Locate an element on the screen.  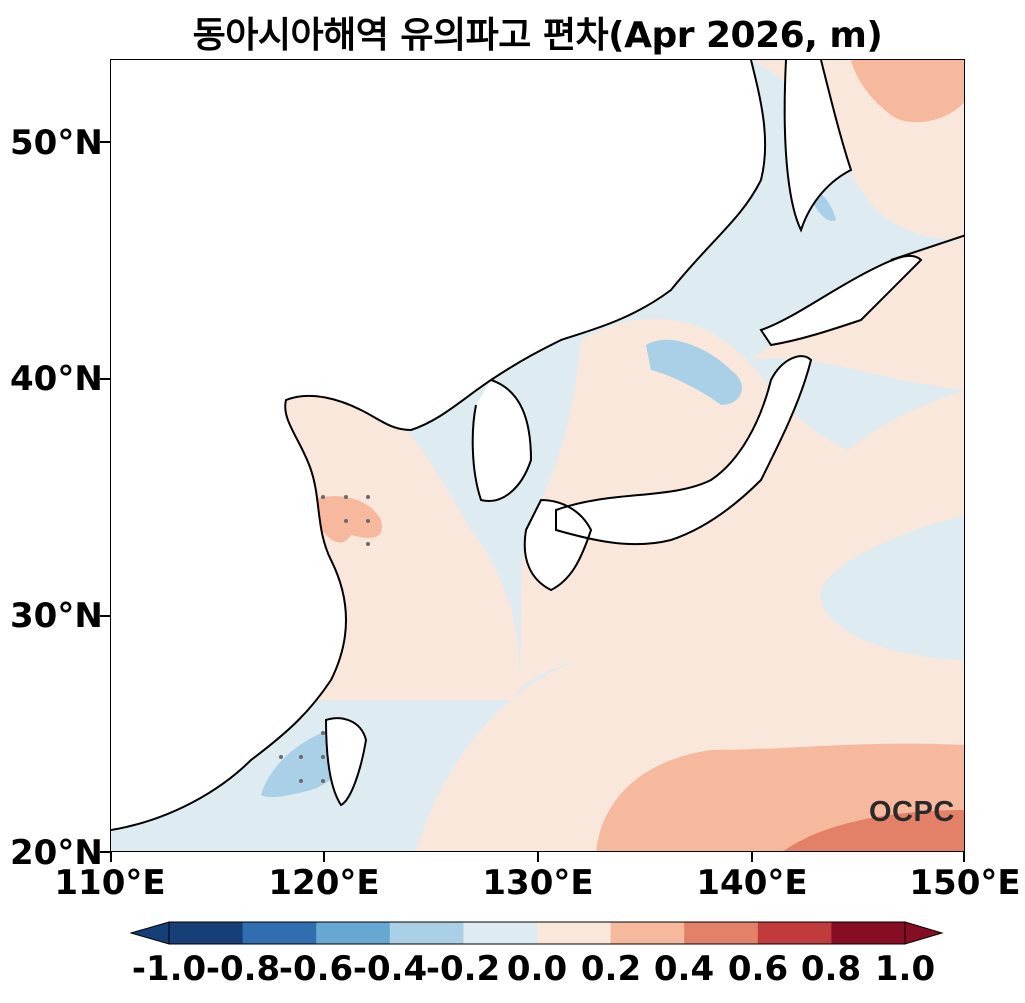
coastline-taiwan is located at coordinates (346, 762).